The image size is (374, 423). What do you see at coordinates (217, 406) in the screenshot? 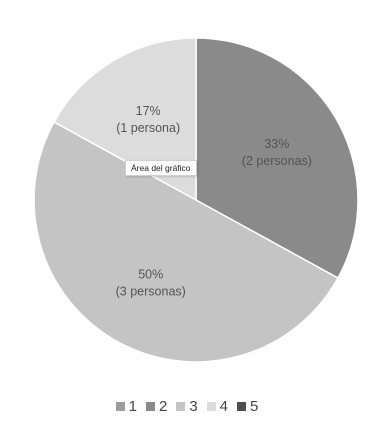
I see `legend-item-4: 4` at bounding box center [217, 406].